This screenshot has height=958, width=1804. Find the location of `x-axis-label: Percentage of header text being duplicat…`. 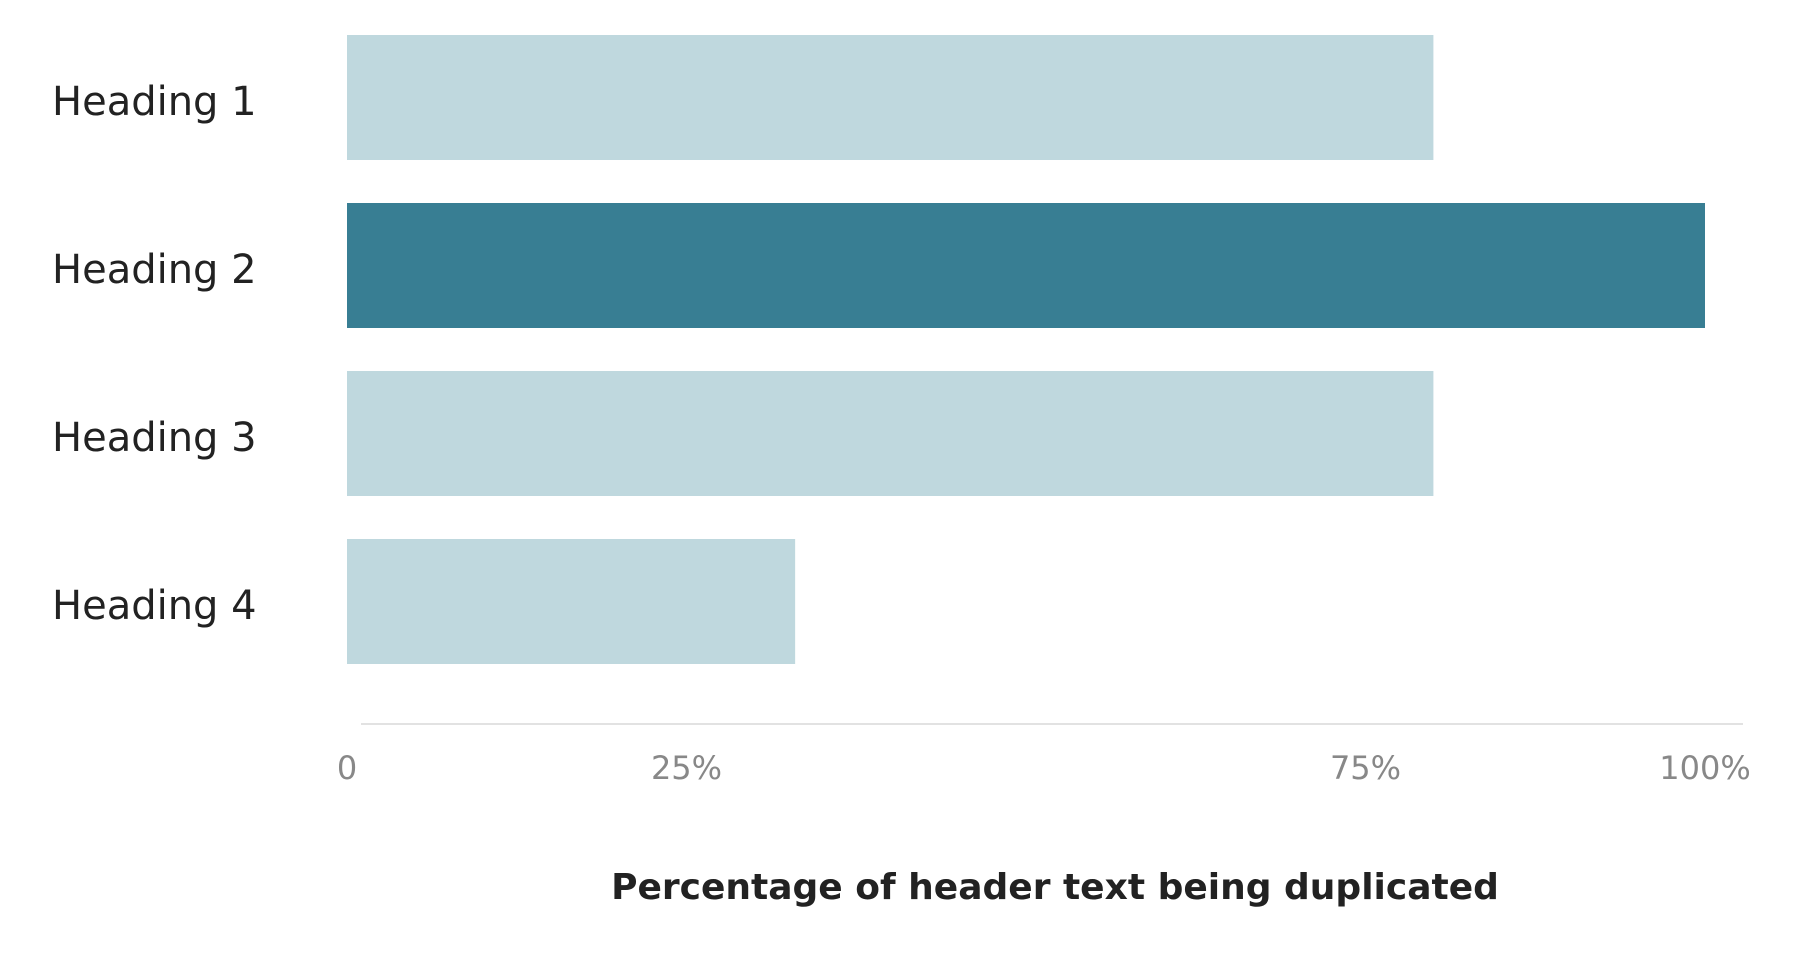

x-axis-label: Percentage of header text being duplicat… is located at coordinates (1055, 887).